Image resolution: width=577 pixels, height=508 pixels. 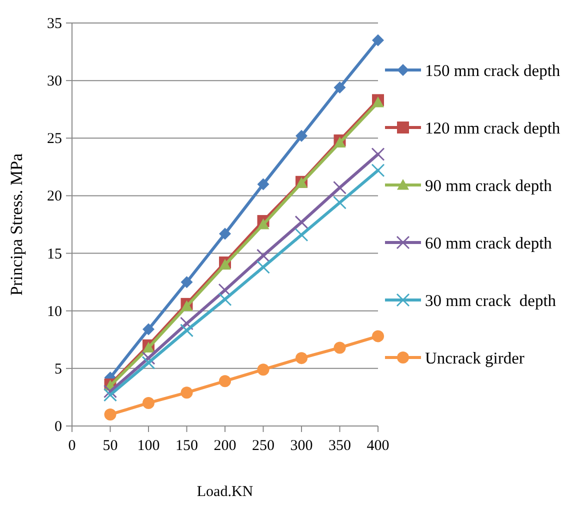 What do you see at coordinates (54, 82) in the screenshot?
I see `y-tick-label: 30` at bounding box center [54, 82].